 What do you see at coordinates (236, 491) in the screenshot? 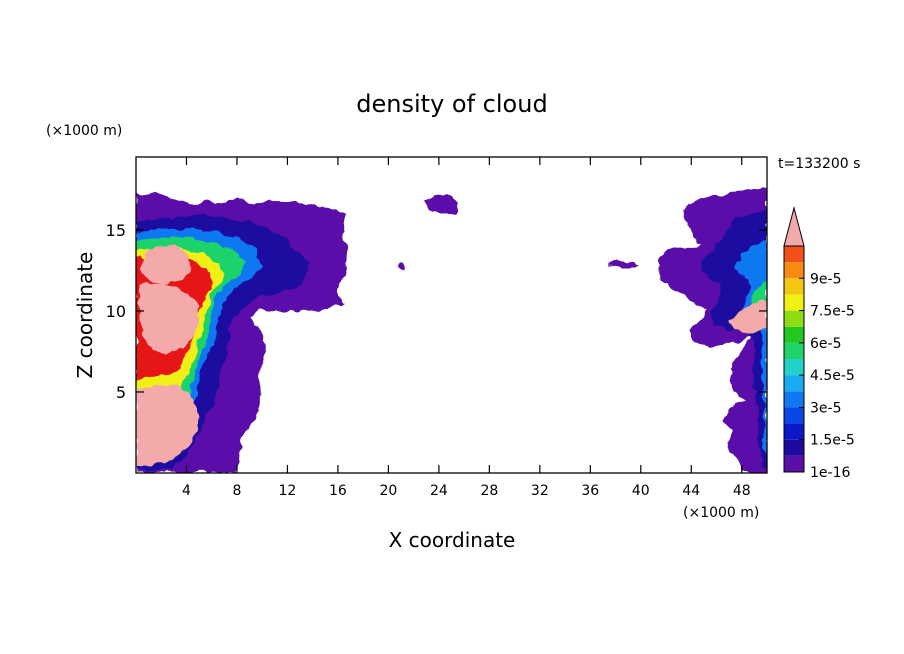
I see `x-tick-label: 8` at bounding box center [236, 491].